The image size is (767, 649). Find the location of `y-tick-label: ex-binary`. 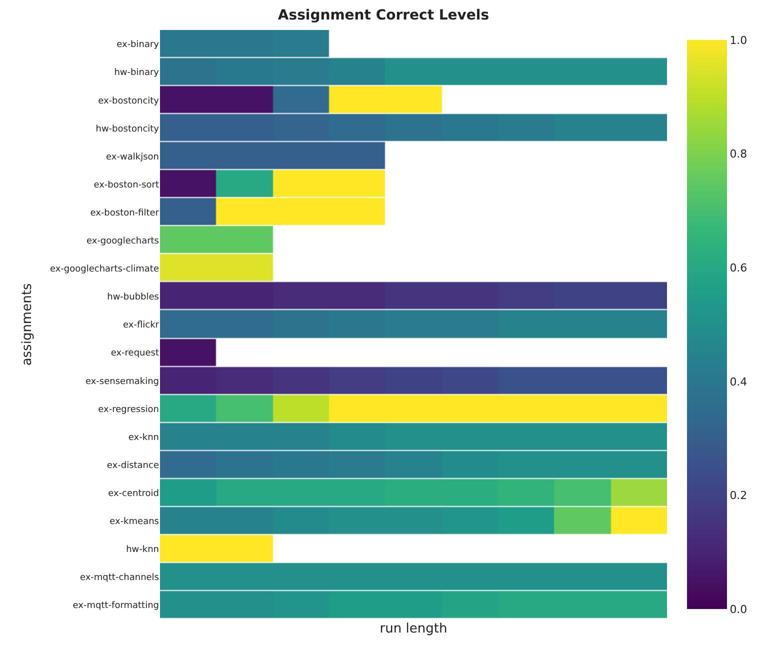

y-tick-label: ex-binary is located at coordinates (138, 45).